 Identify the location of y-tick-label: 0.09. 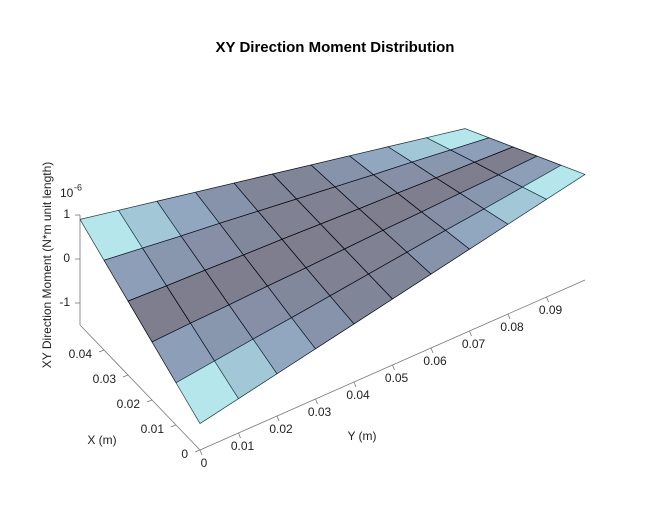
(551, 310).